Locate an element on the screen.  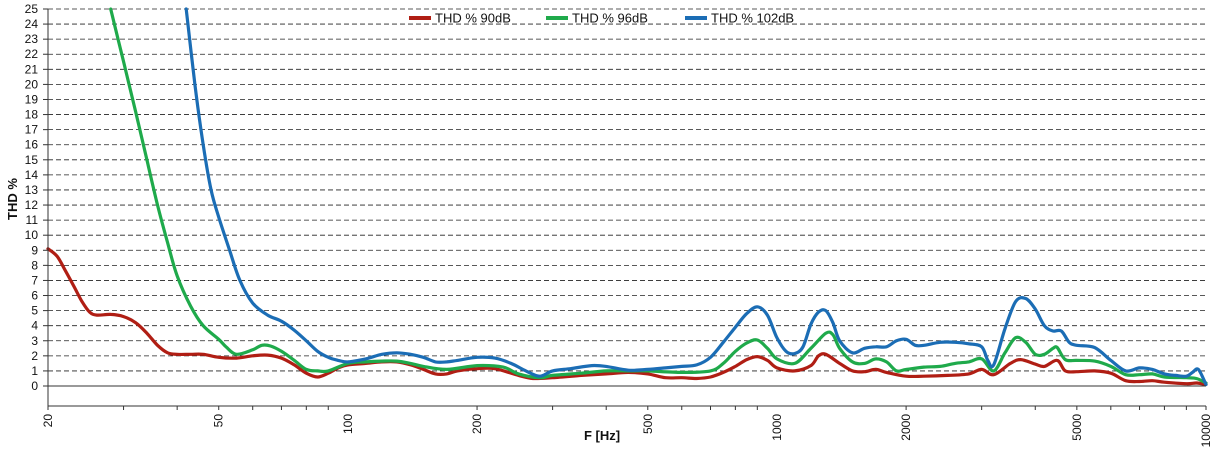
legend: THD % 90dB THD % 96dB THD % 102dB is located at coordinates (601, 18).